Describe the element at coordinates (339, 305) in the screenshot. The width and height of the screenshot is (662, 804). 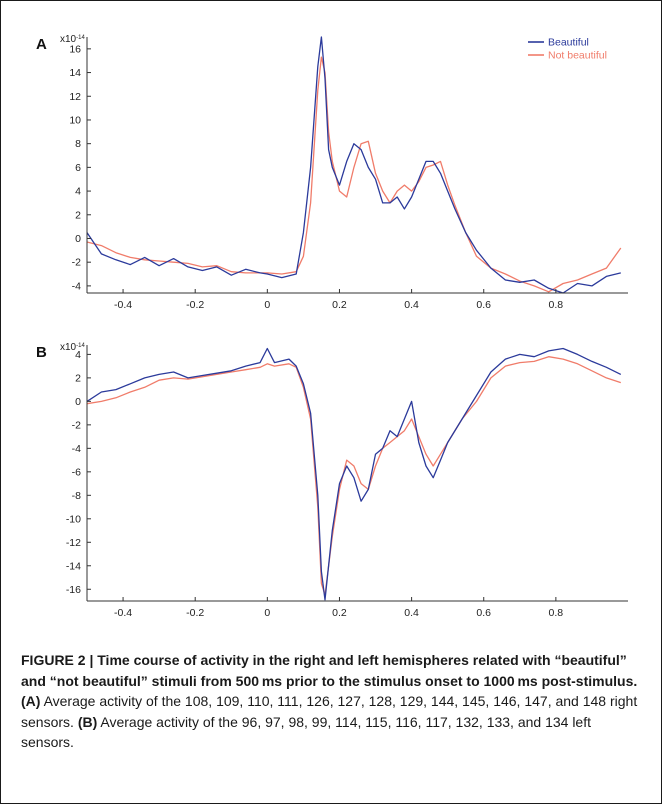
I see `panel-a-x-tick-label: 0.2` at that location.